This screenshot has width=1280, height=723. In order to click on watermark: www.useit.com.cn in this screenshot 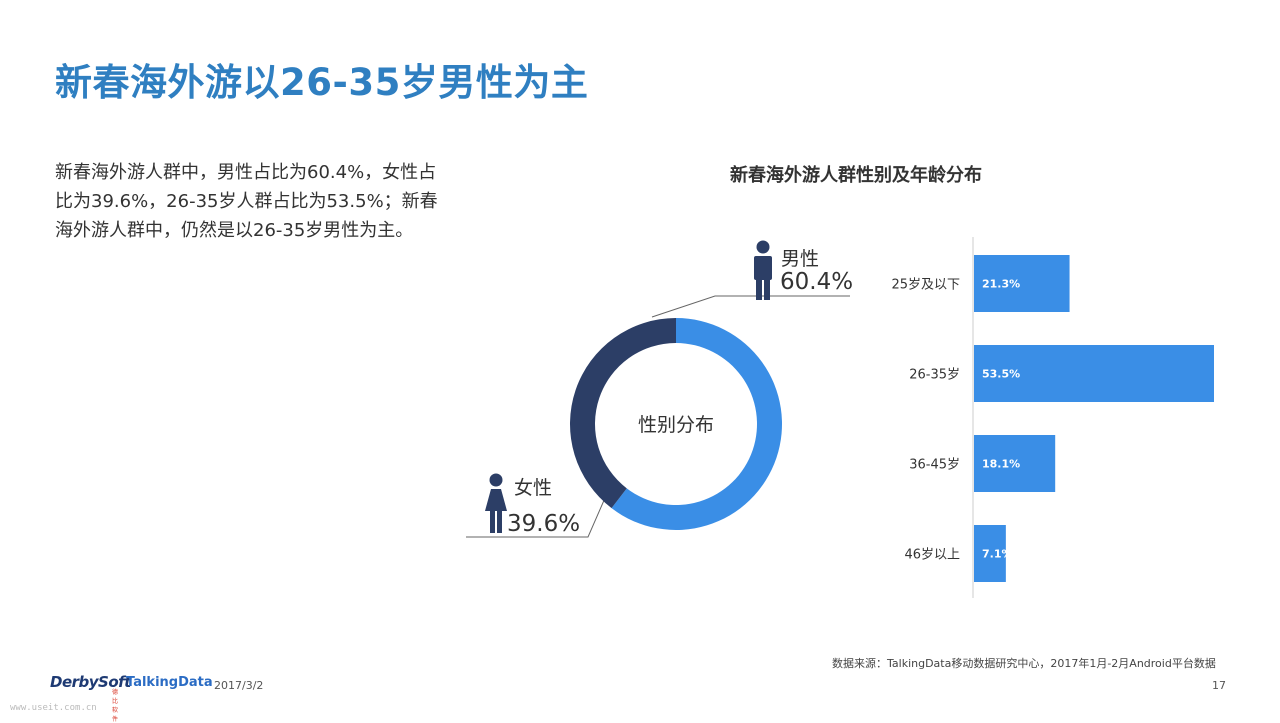, I will do `click(53, 708)`.